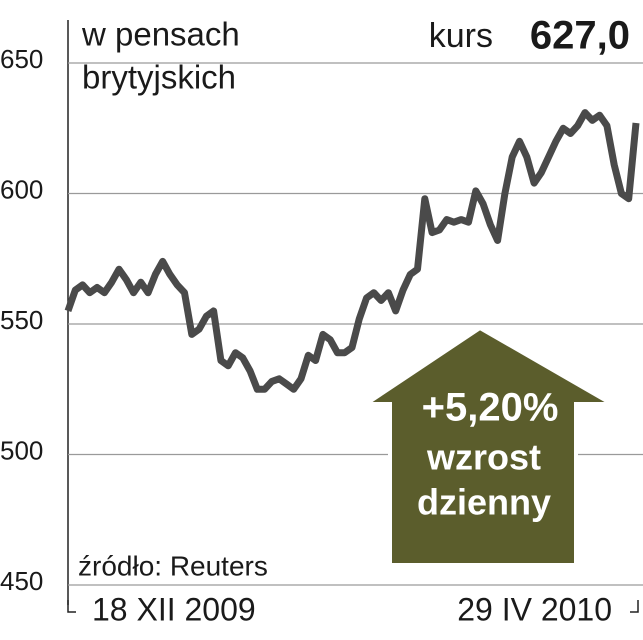  I want to click on y-tick-label: 600, so click(21, 189).